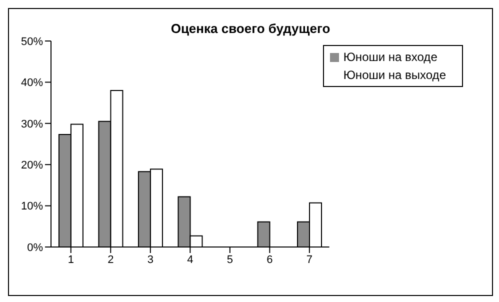 This screenshot has width=499, height=302. What do you see at coordinates (111, 260) in the screenshot?
I see `x-tick-label: 2` at bounding box center [111, 260].